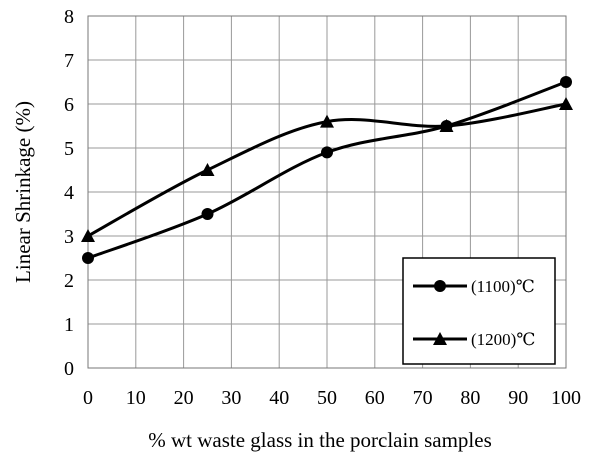 The height and width of the screenshot is (458, 596). I want to click on x-tick-label: 90, so click(518, 398).